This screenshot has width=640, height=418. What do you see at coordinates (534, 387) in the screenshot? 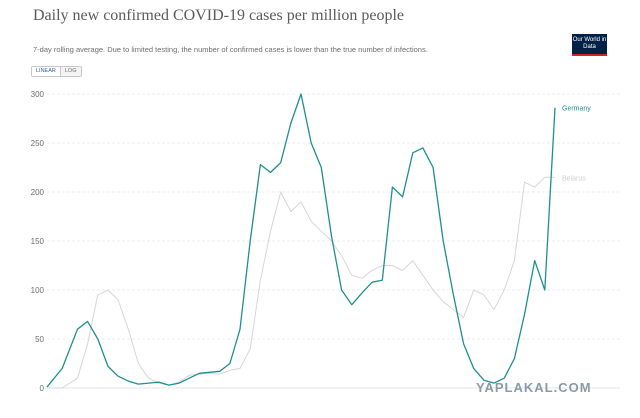
I see `watermark: YAPLAKAL.COM` at bounding box center [534, 387].